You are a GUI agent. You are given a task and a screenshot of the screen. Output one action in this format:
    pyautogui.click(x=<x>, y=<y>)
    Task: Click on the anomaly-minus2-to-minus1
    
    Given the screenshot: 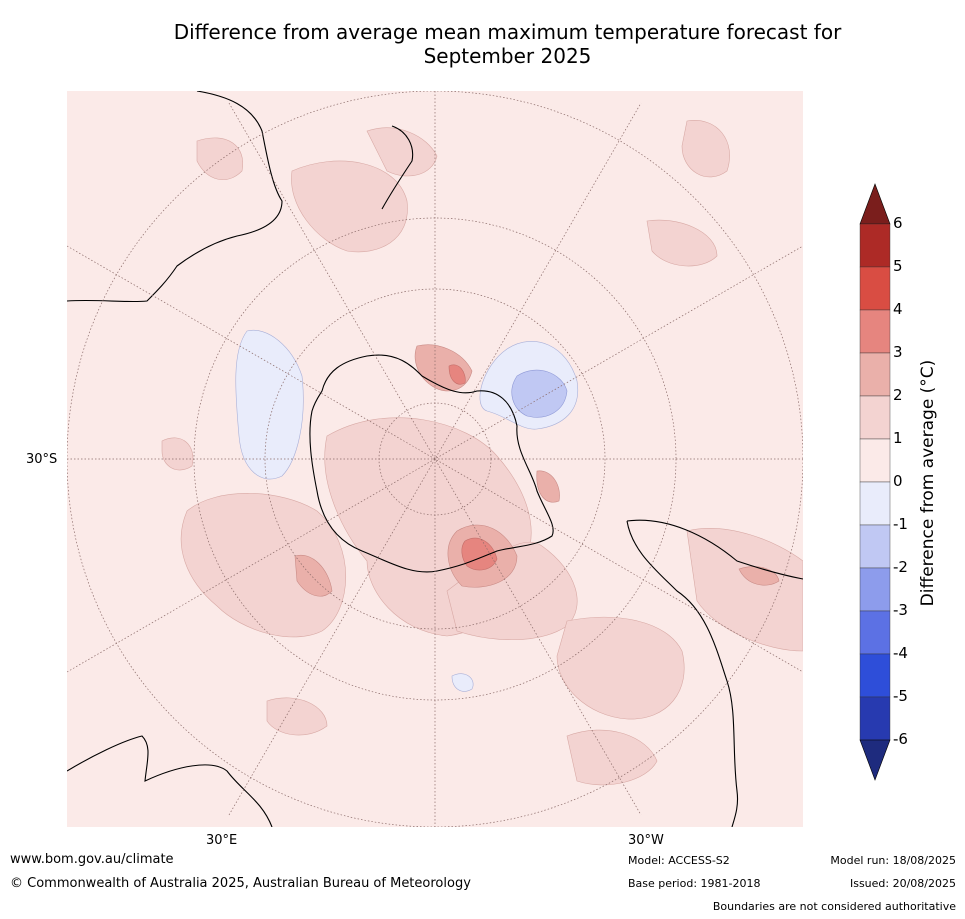 What is the action you would take?
    pyautogui.click(x=539, y=393)
    